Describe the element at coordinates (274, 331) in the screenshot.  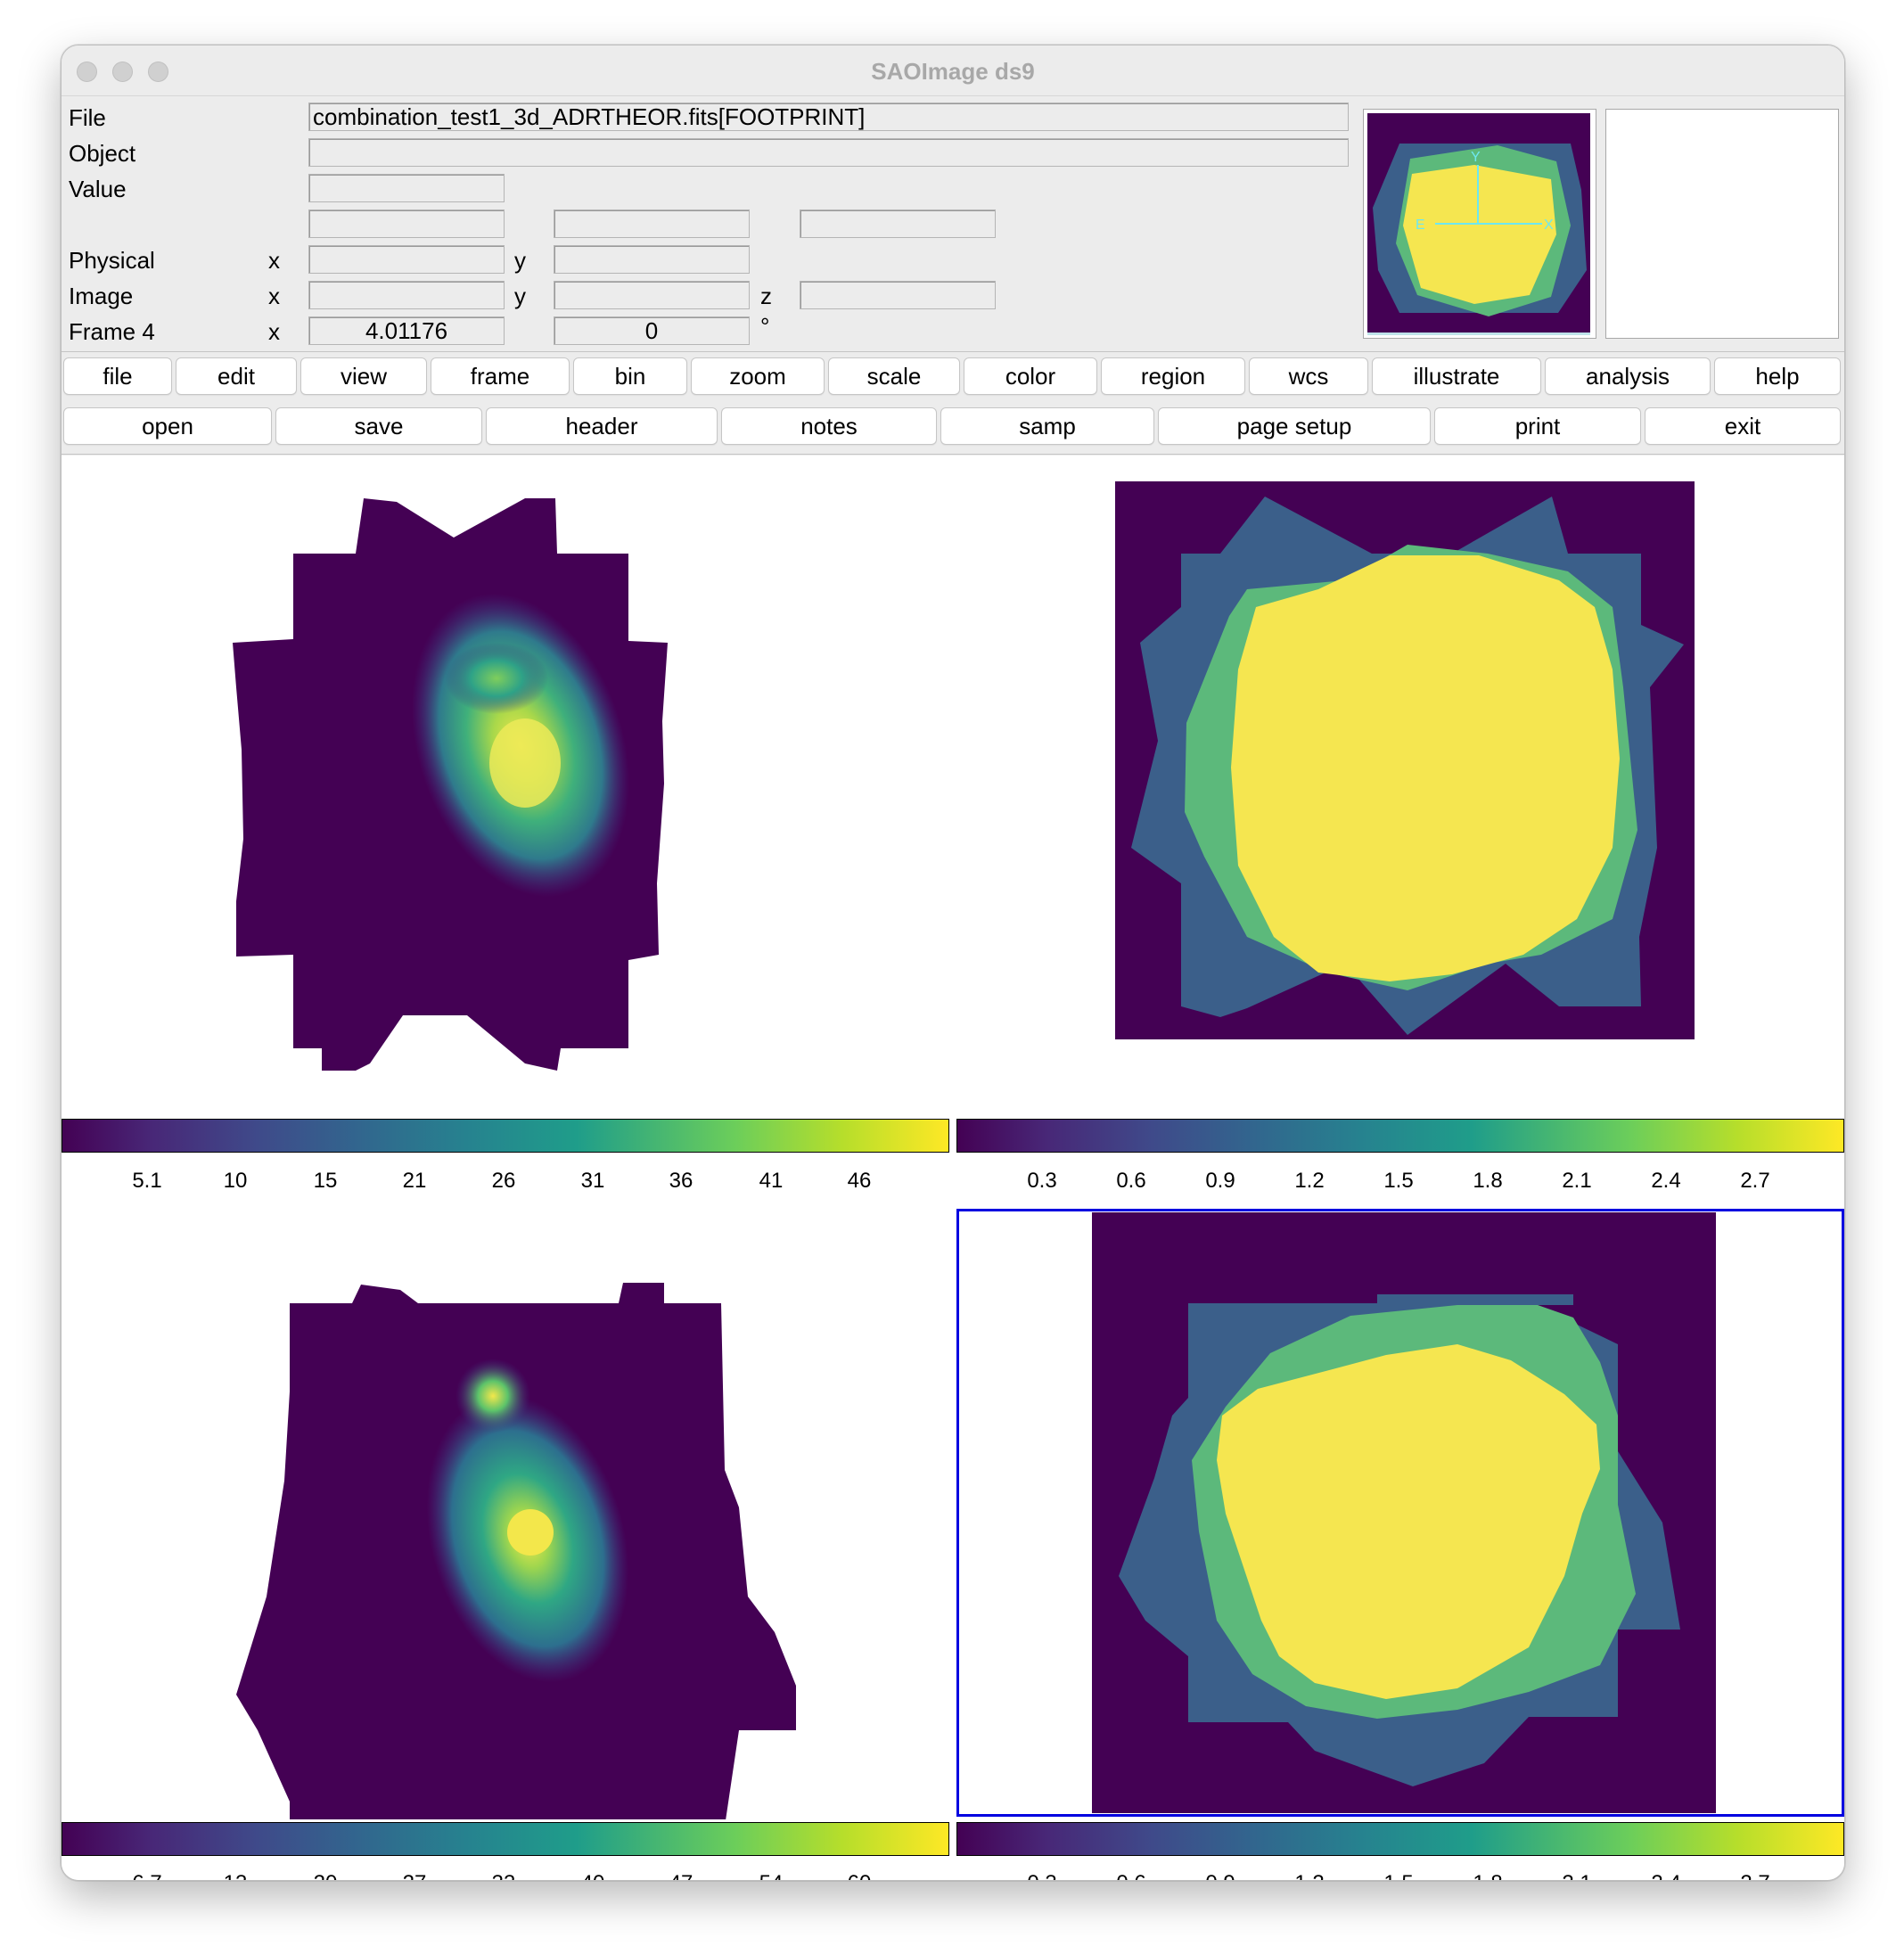
I see `frame-x-label: x` at that location.